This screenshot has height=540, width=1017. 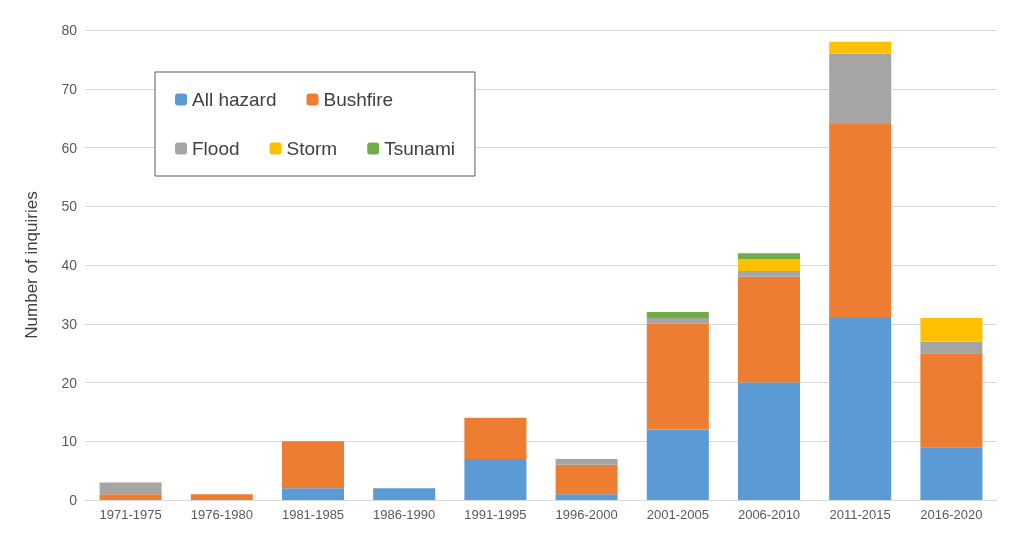 I want to click on legend-label: Flood, so click(x=216, y=148).